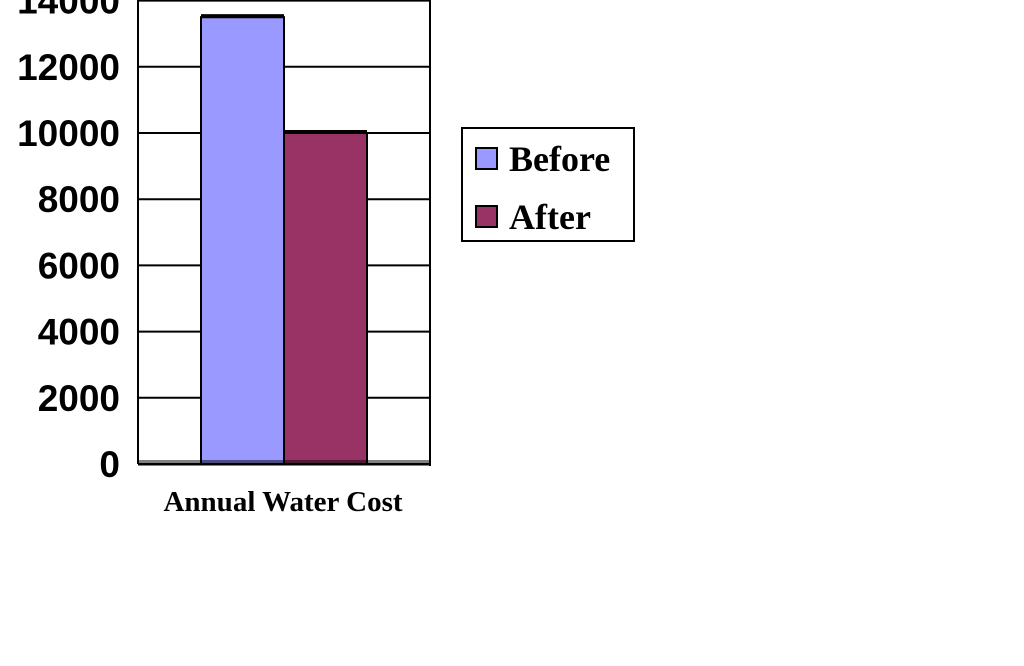 The width and height of the screenshot is (1024, 666). What do you see at coordinates (109, 464) in the screenshot?
I see `y-tick-label: 0` at bounding box center [109, 464].